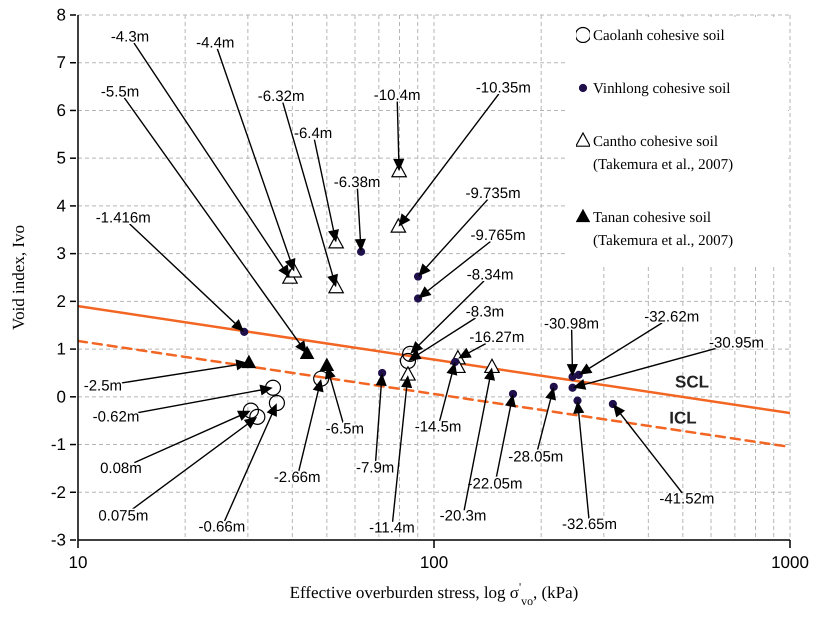  Describe the element at coordinates (61, 110) in the screenshot. I see `y-tick-label: 6` at that location.